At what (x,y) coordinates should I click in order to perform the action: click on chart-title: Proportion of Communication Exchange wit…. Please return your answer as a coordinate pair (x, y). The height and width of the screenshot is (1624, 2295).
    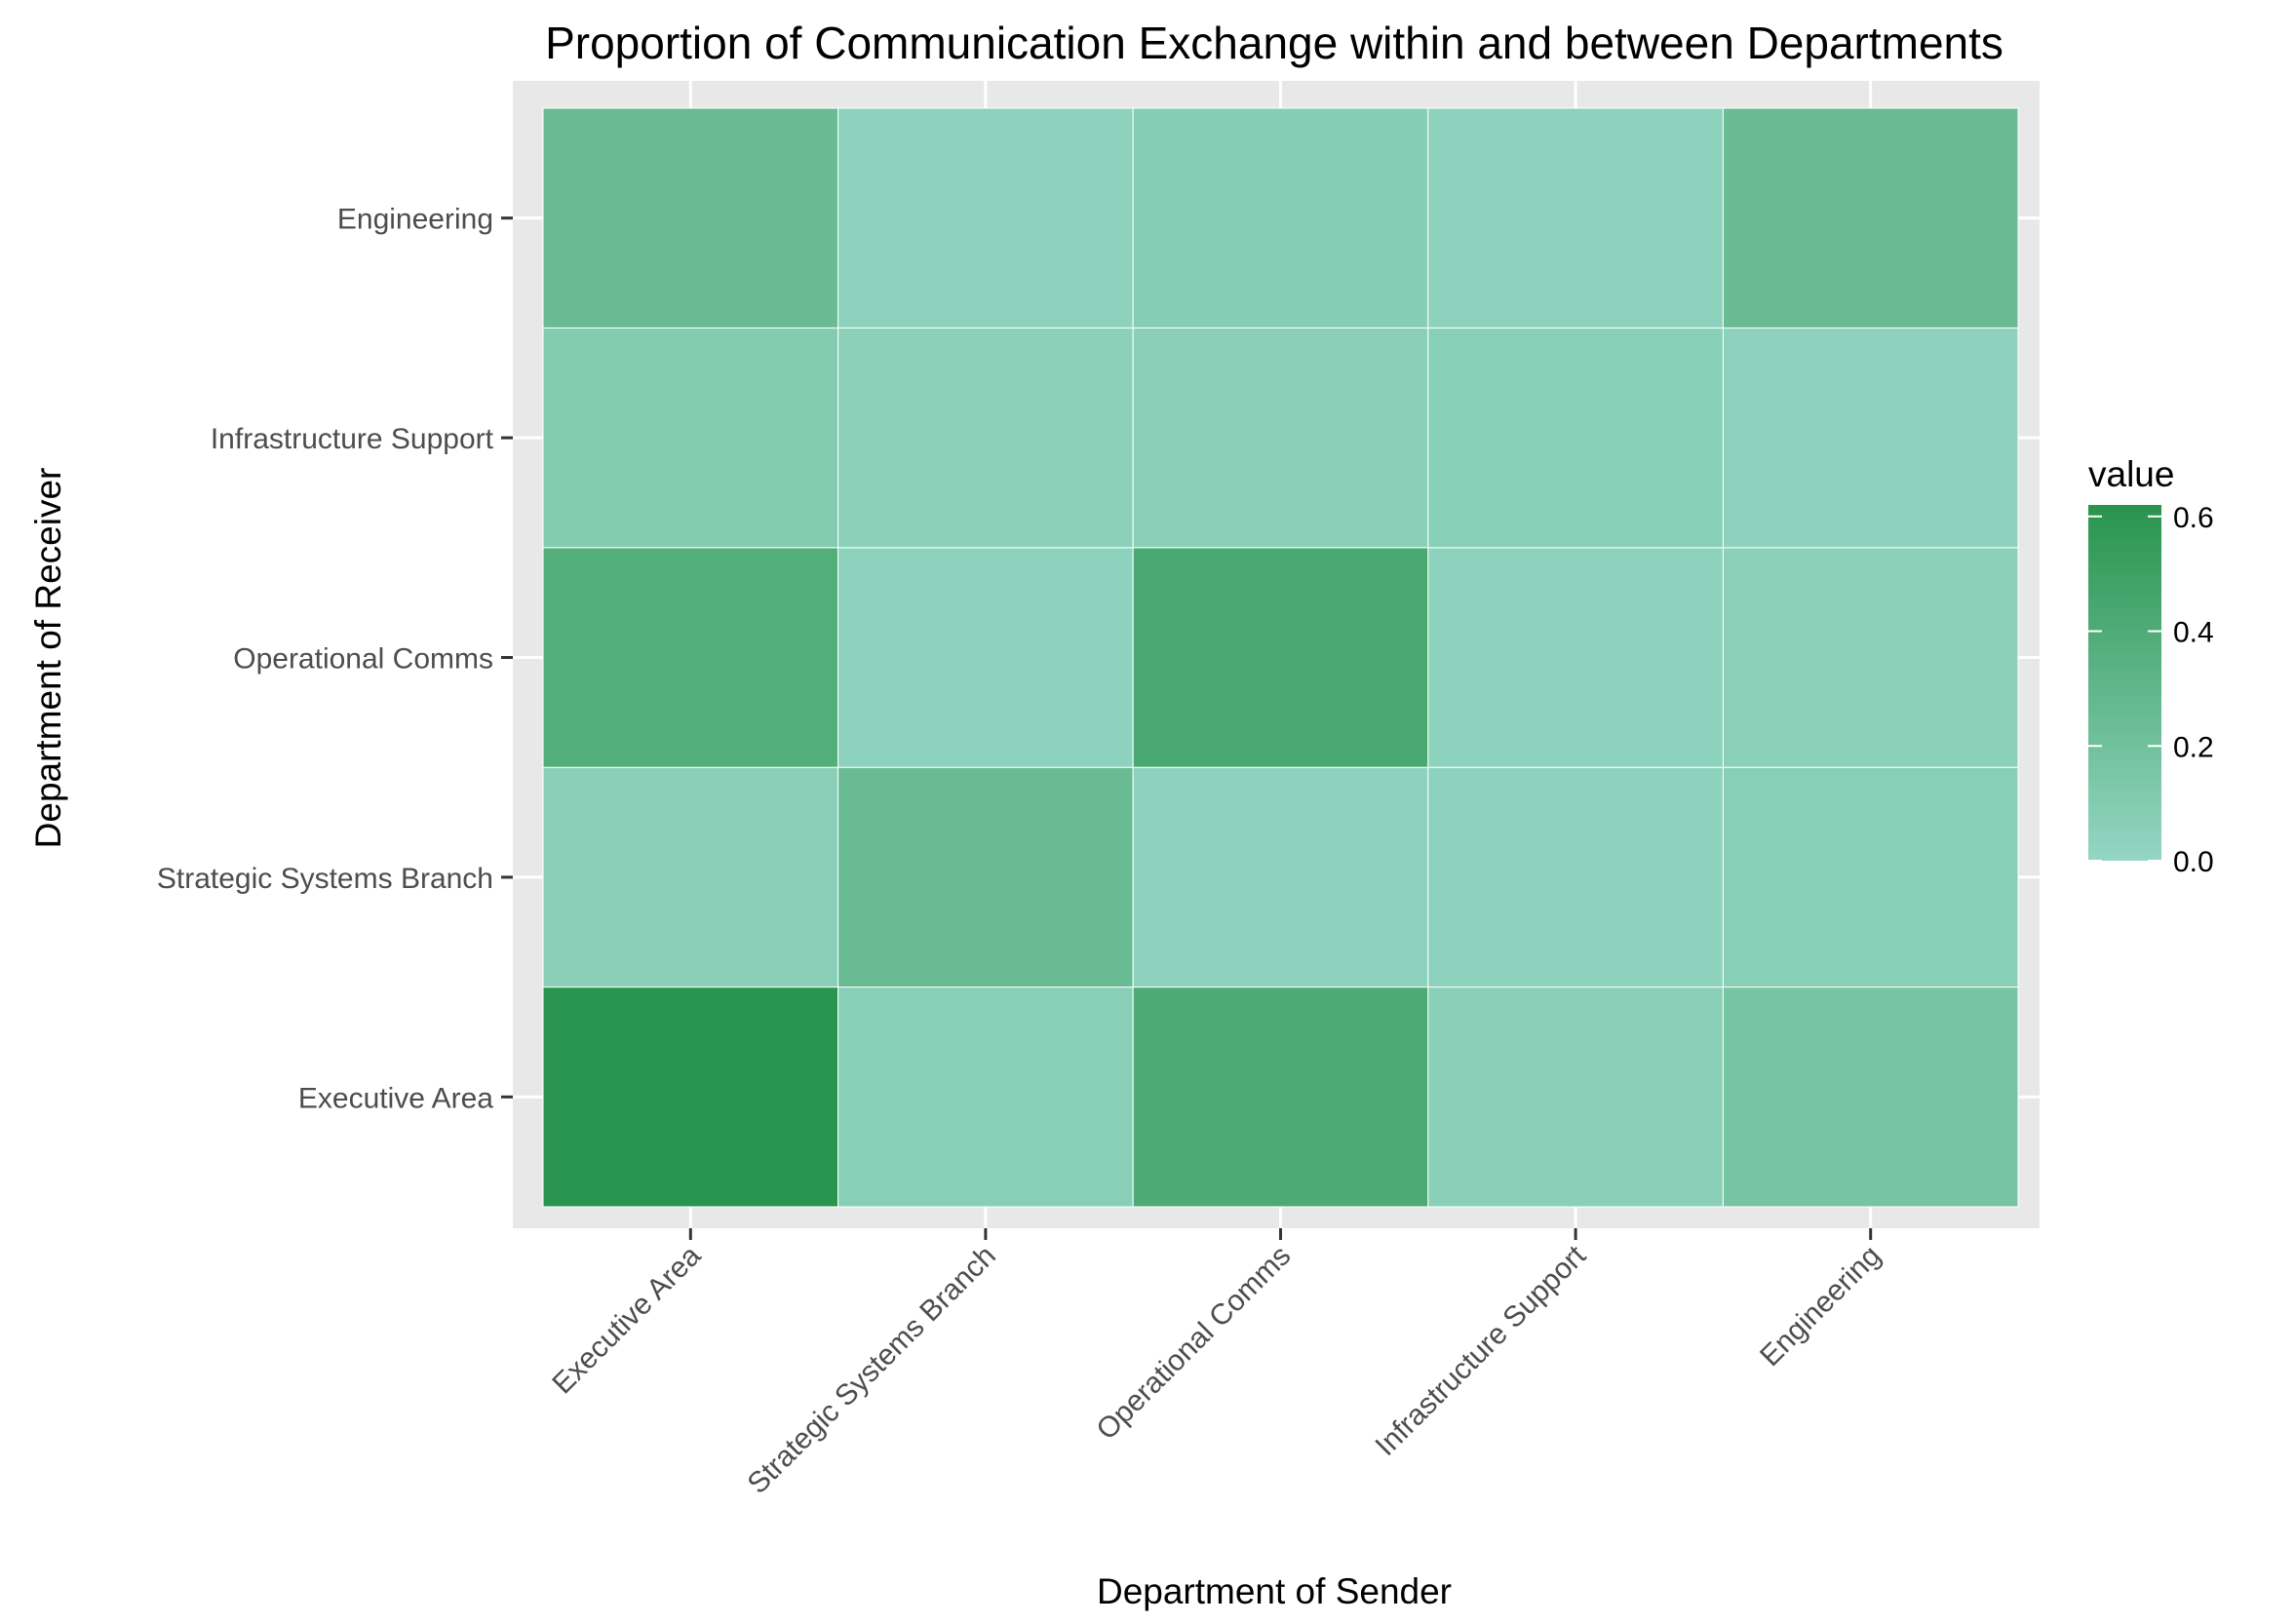
    Looking at the image, I should click on (1274, 43).